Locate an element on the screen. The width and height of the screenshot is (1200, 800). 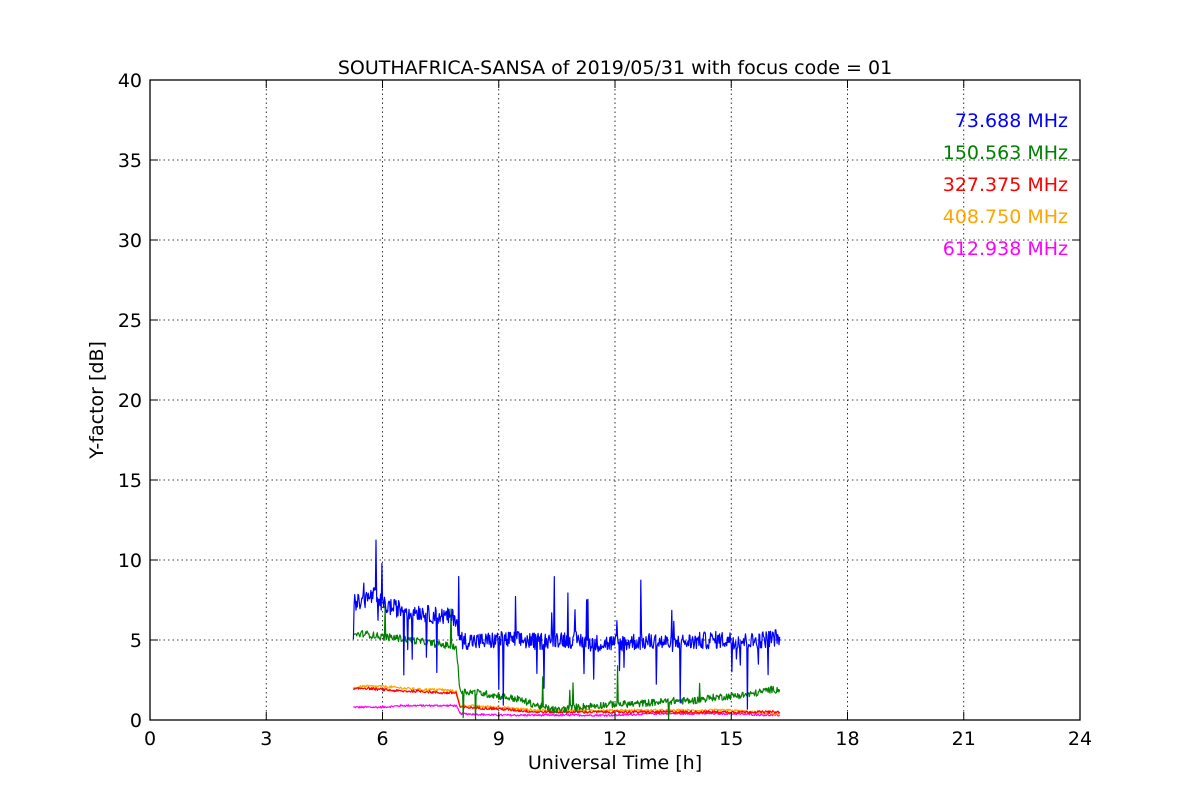
legend-entry: 408.750 MHz is located at coordinates (1005, 217).